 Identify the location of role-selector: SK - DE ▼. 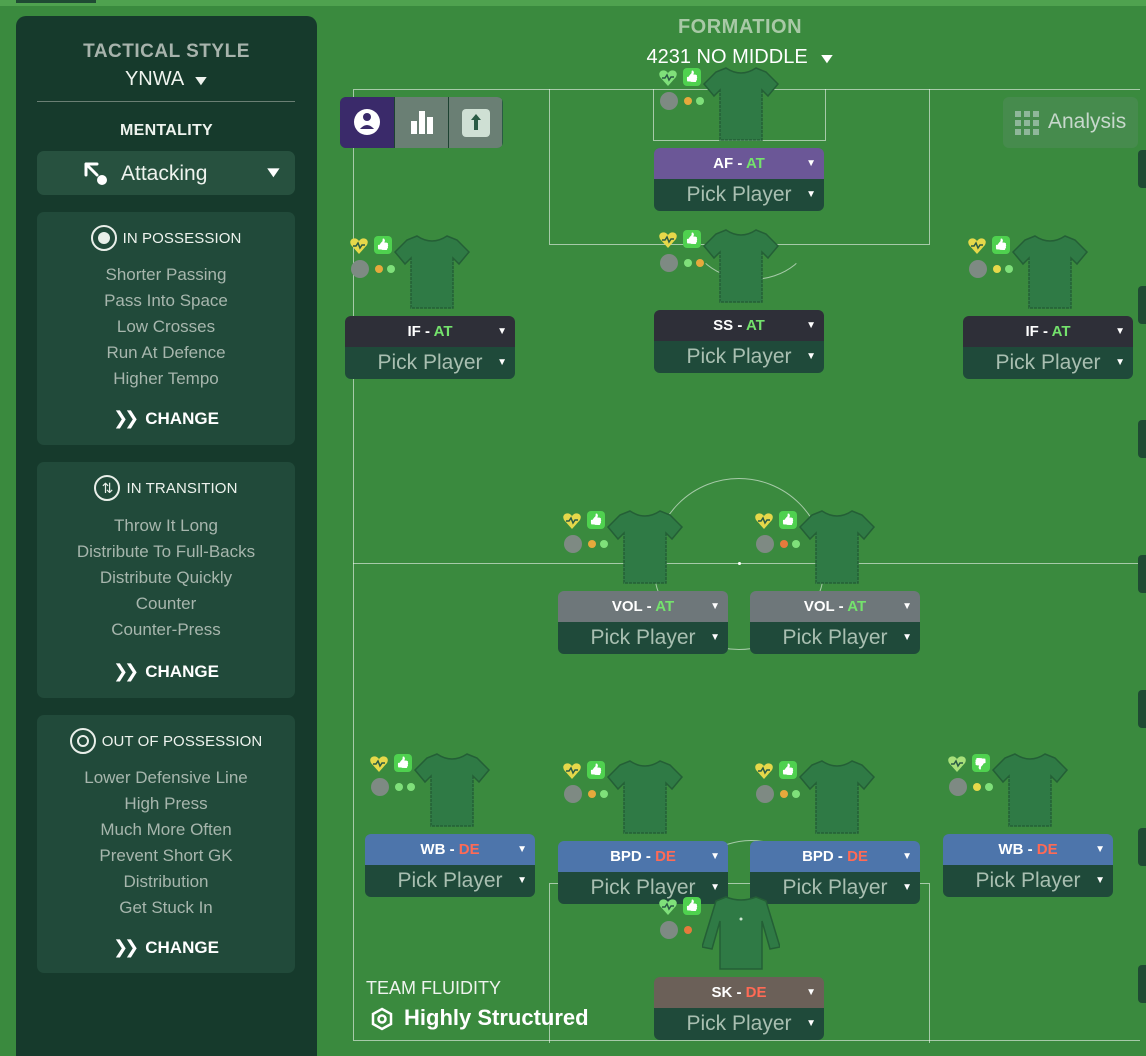
(739, 992).